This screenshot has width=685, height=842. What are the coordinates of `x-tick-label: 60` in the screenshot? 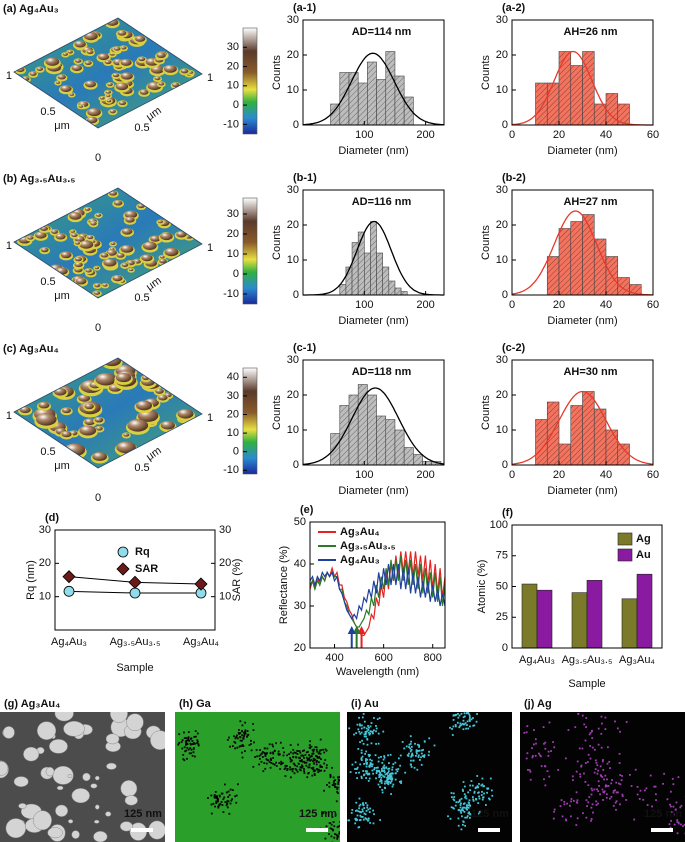 It's located at (653, 135).